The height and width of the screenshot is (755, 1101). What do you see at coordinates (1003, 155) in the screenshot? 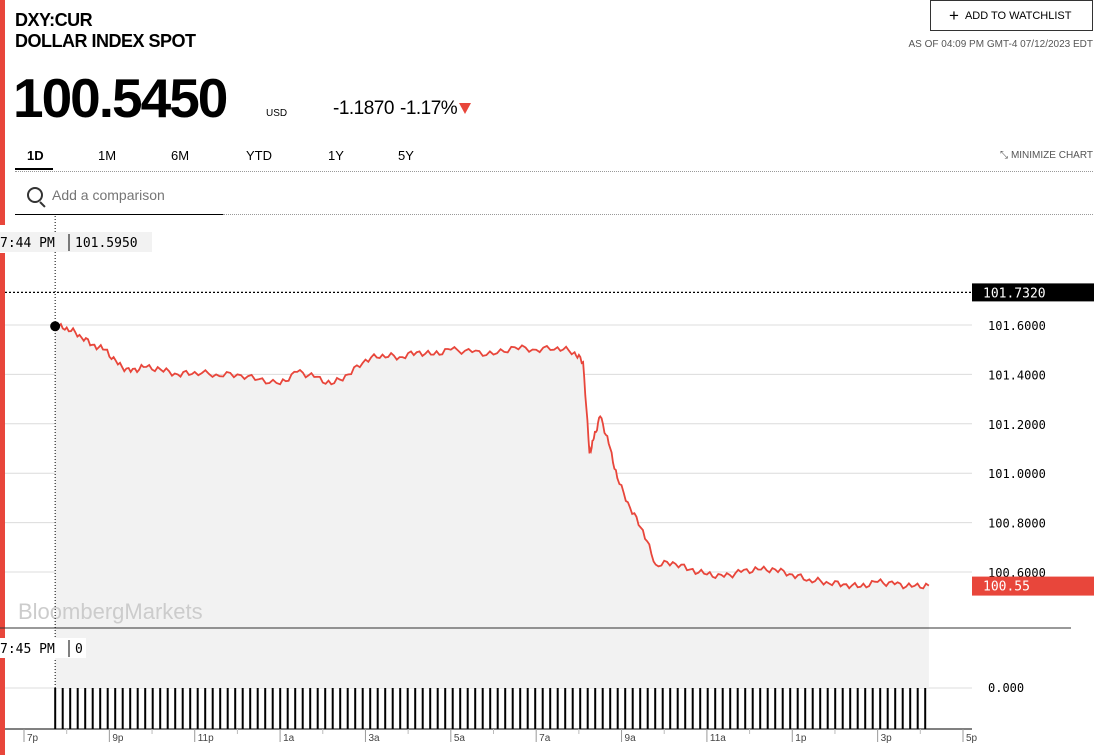
I see `minimize-icon: ⤡` at bounding box center [1003, 155].